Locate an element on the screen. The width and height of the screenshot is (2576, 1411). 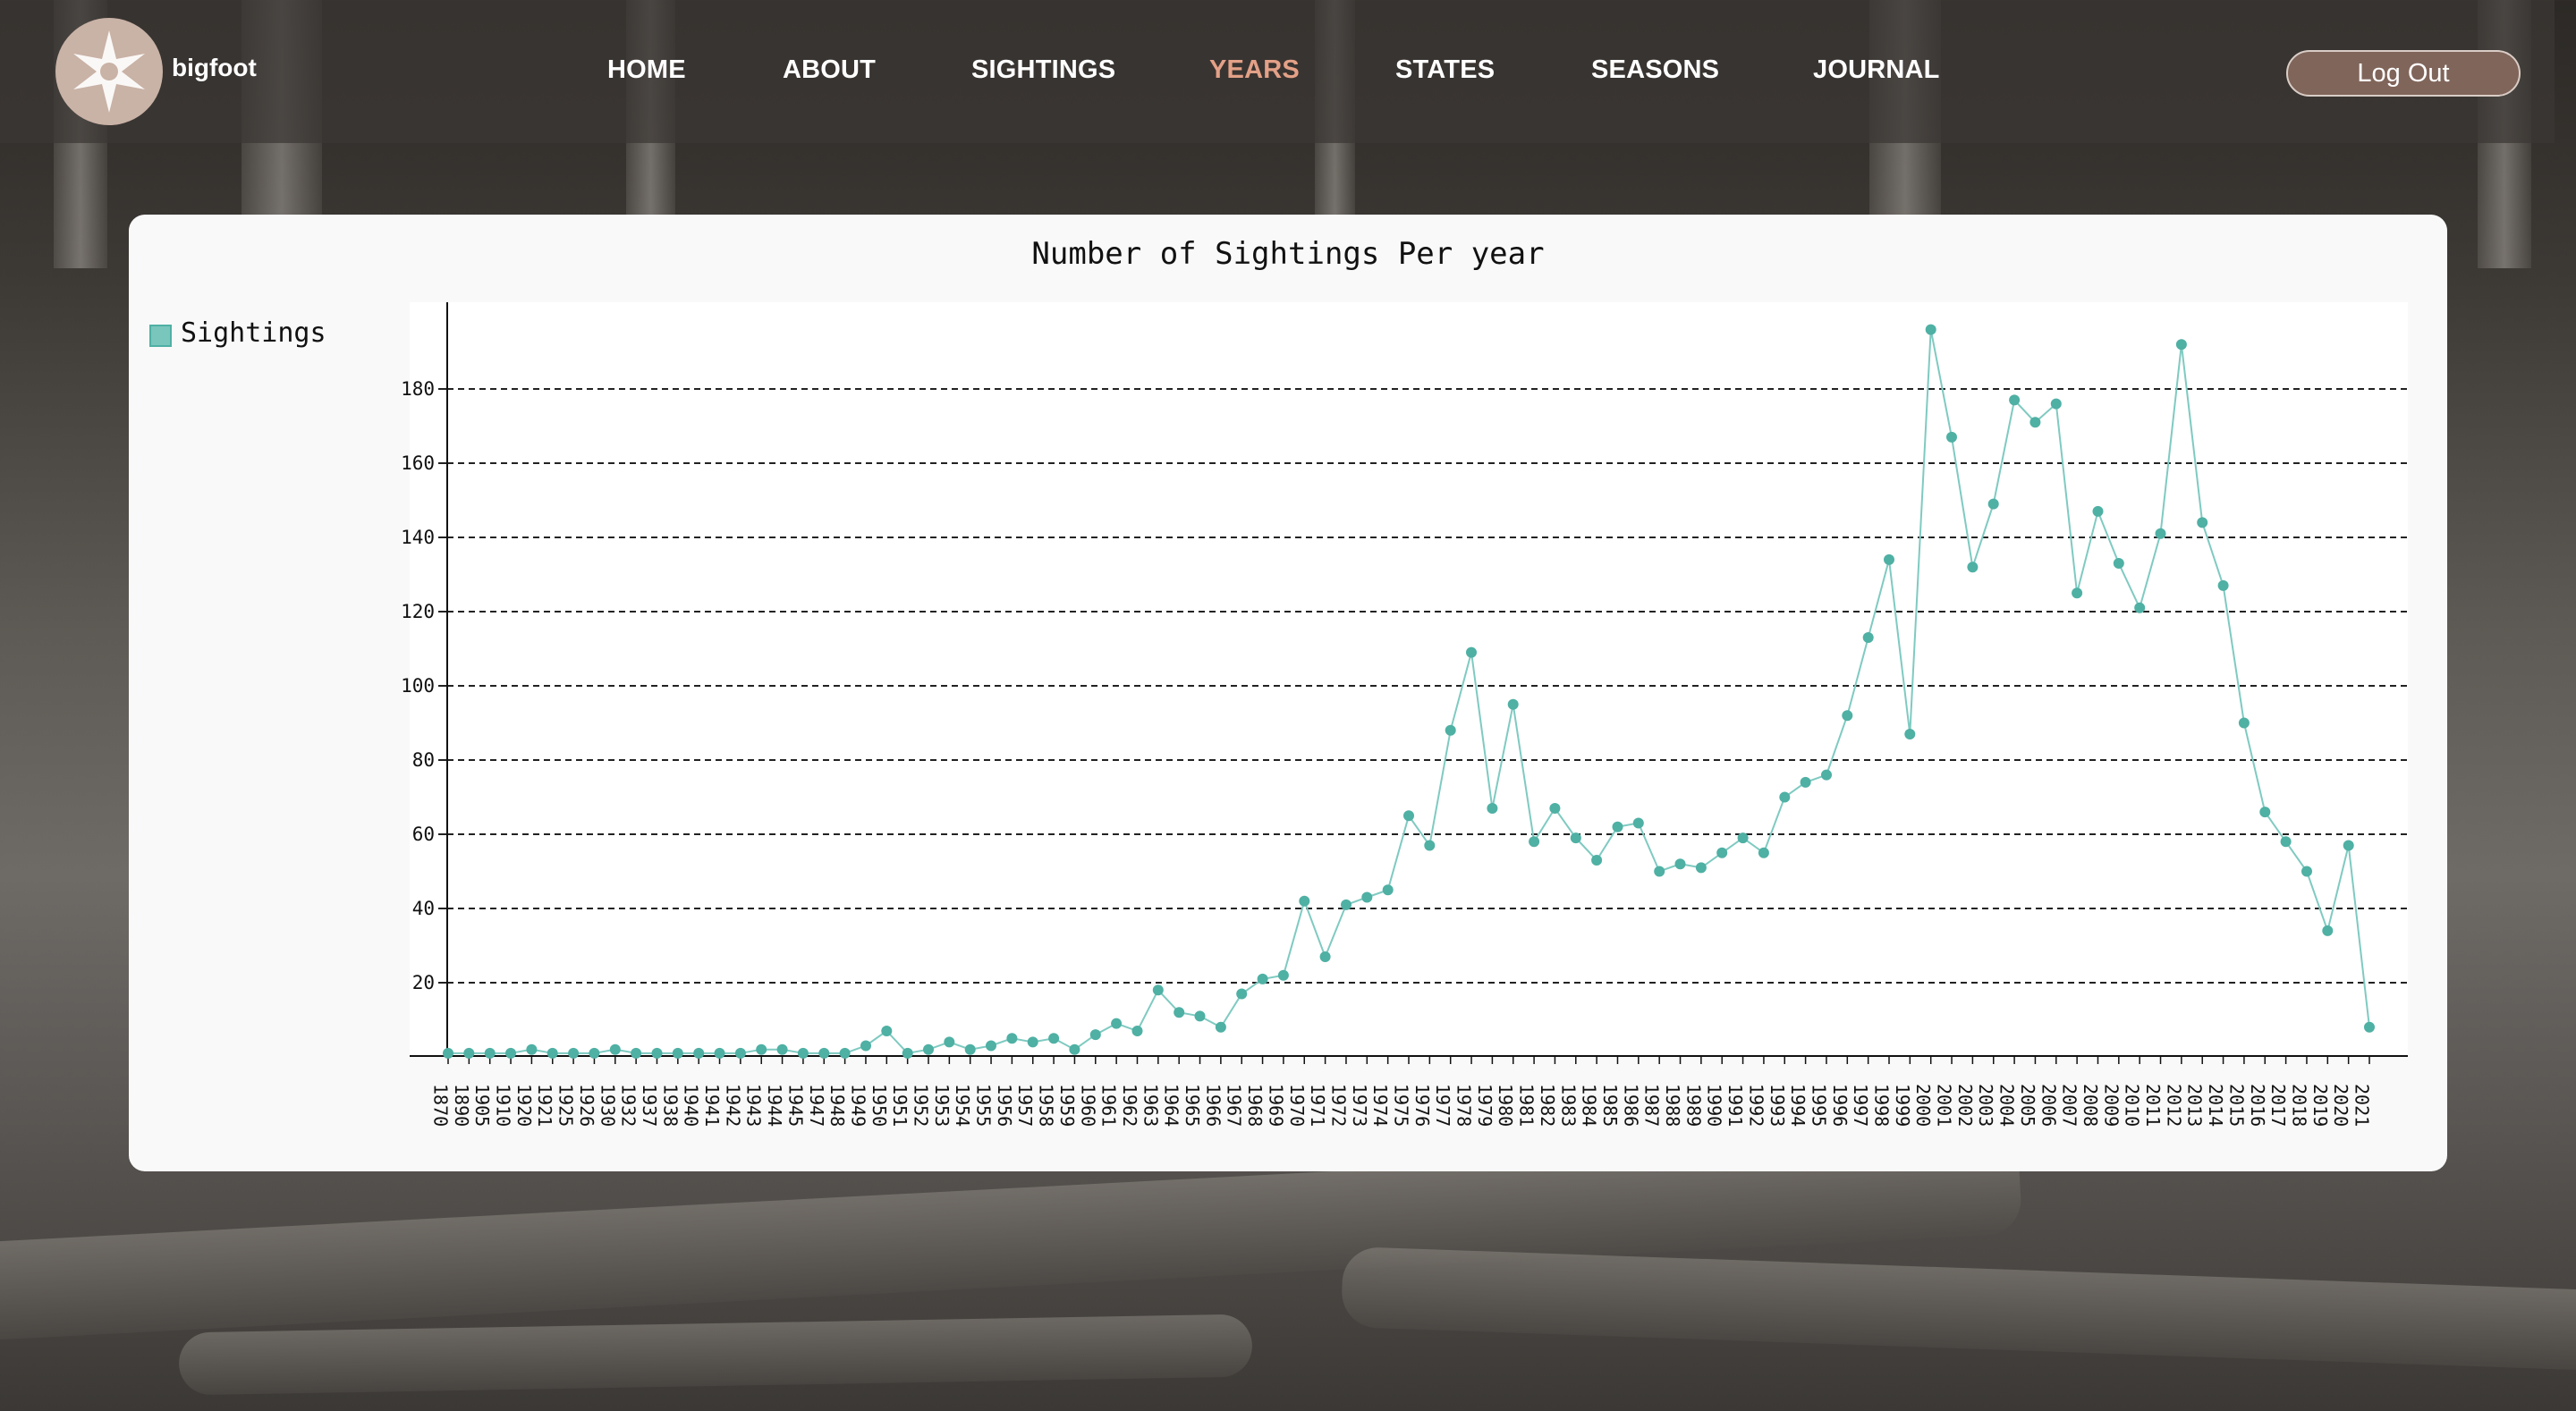
x-tick-label: 2005 is located at coordinates (2027, 1105).